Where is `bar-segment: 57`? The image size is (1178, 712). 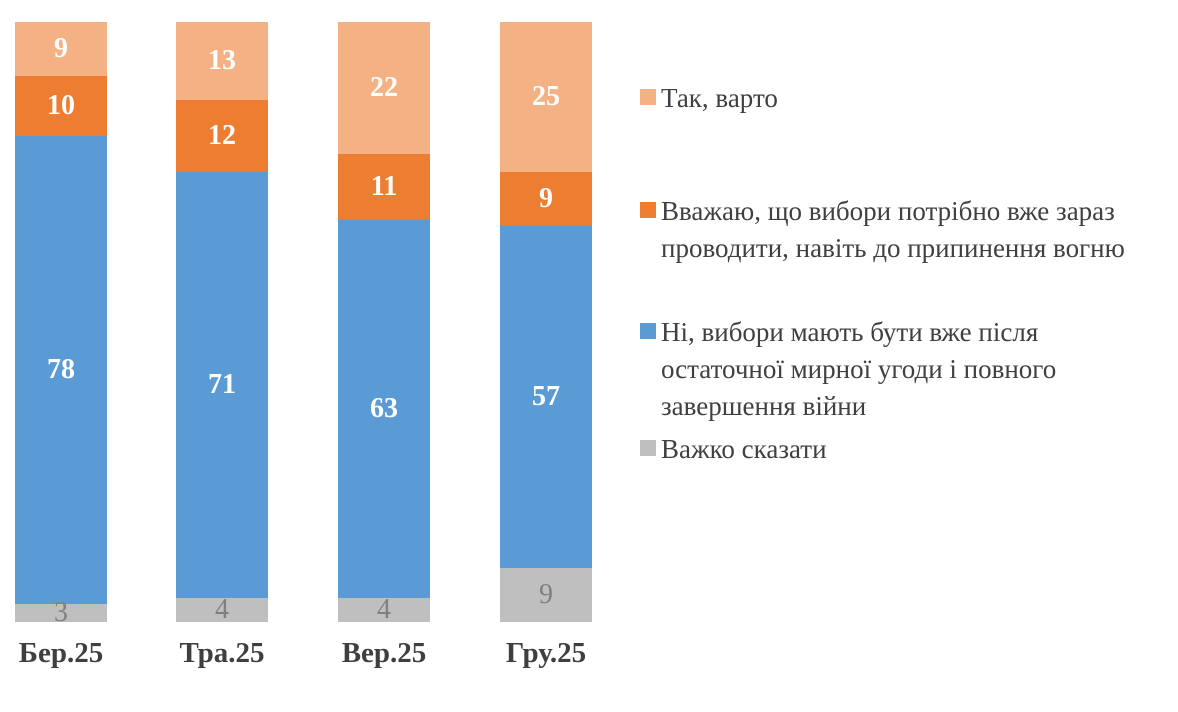
bar-segment: 57 is located at coordinates (546, 397).